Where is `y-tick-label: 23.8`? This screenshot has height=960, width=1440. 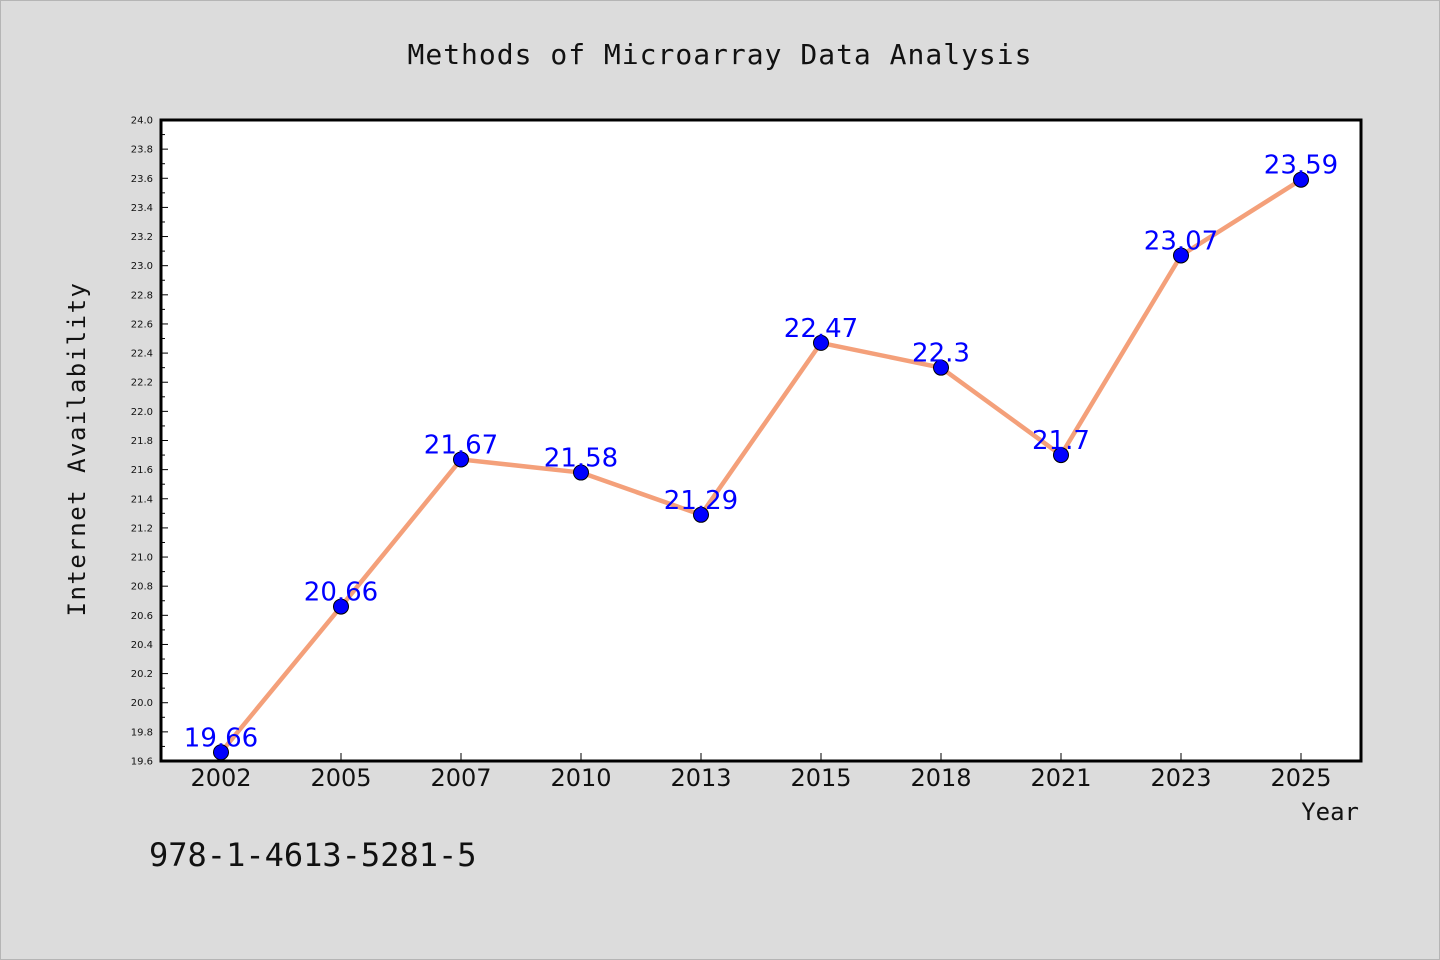
y-tick-label: 23.8 is located at coordinates (142, 150).